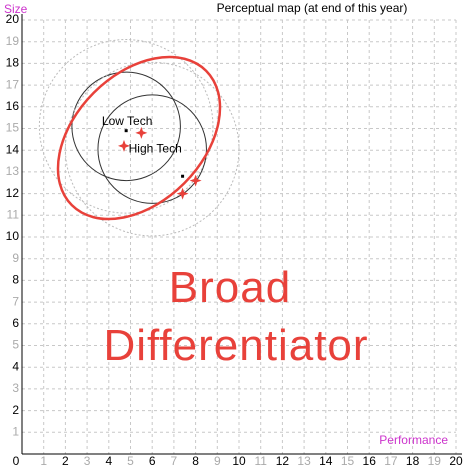 Image resolution: width=470 pixels, height=470 pixels. I want to click on x-tick-label: 16, so click(370, 461).